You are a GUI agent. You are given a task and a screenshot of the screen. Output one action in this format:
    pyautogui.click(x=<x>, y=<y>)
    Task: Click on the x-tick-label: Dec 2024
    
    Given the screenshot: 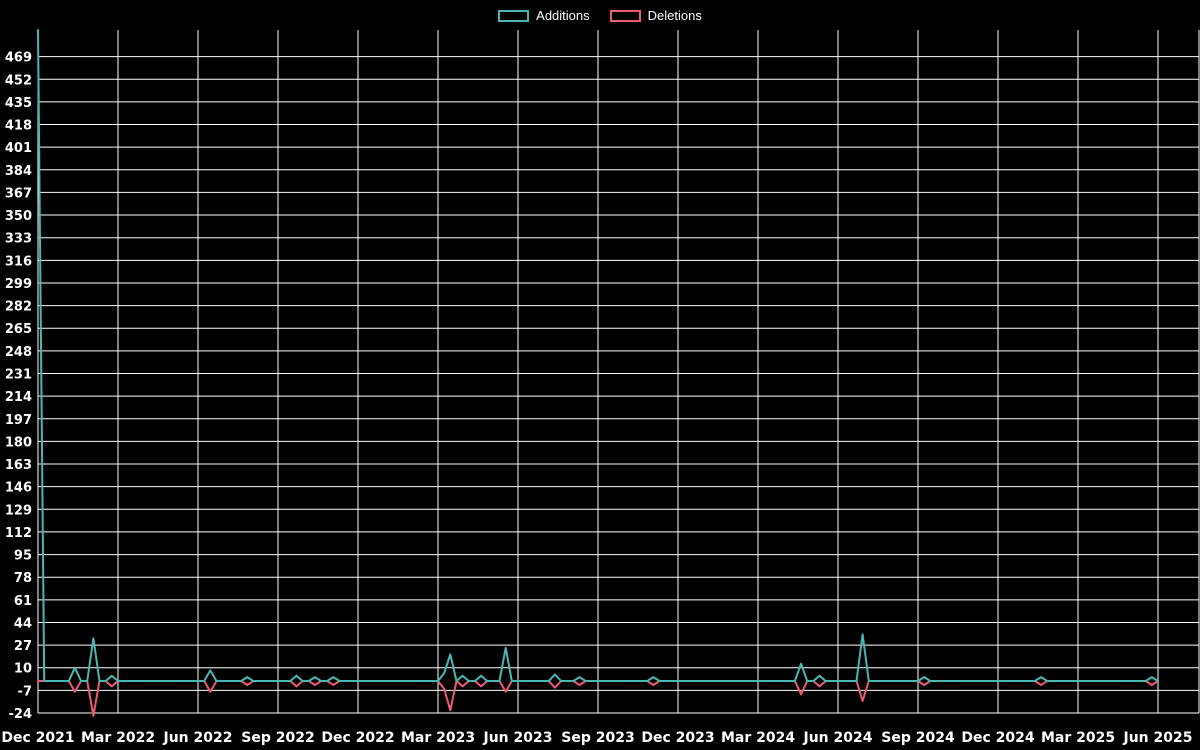 What is the action you would take?
    pyautogui.click(x=998, y=738)
    